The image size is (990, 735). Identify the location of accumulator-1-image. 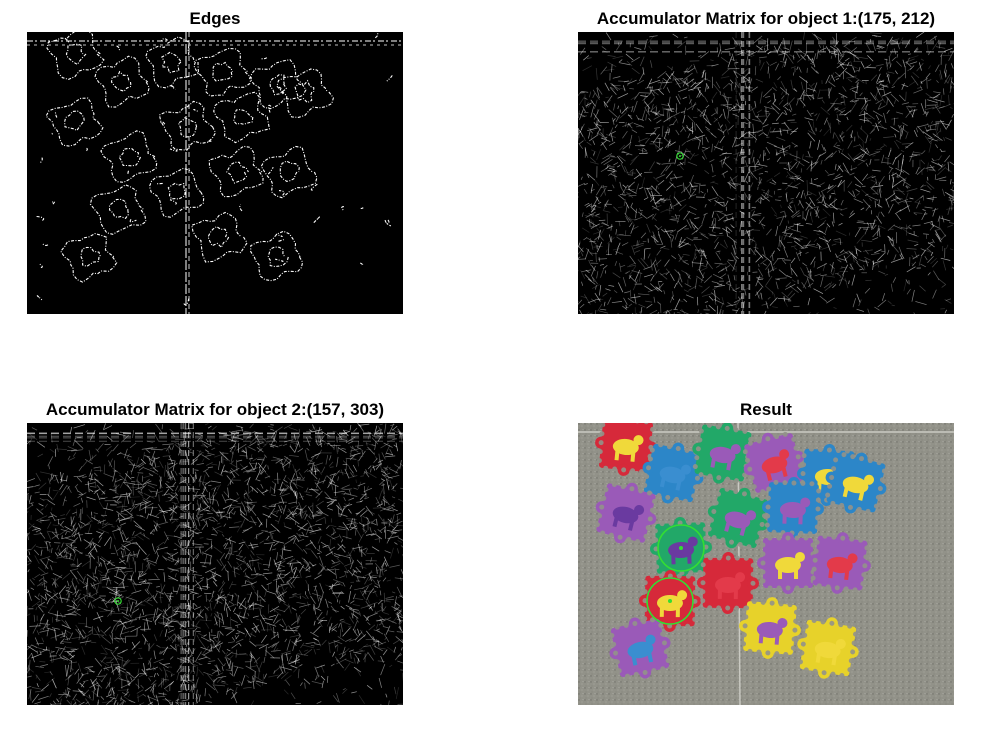
(766, 173).